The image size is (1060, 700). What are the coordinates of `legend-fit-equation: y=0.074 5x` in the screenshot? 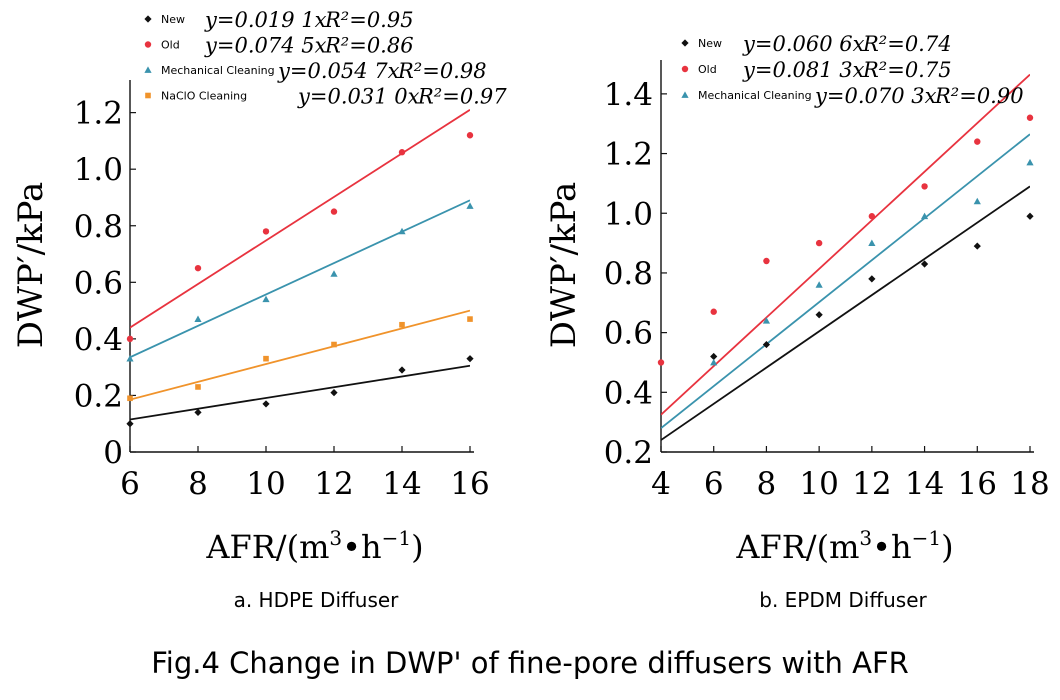 It's located at (265, 46).